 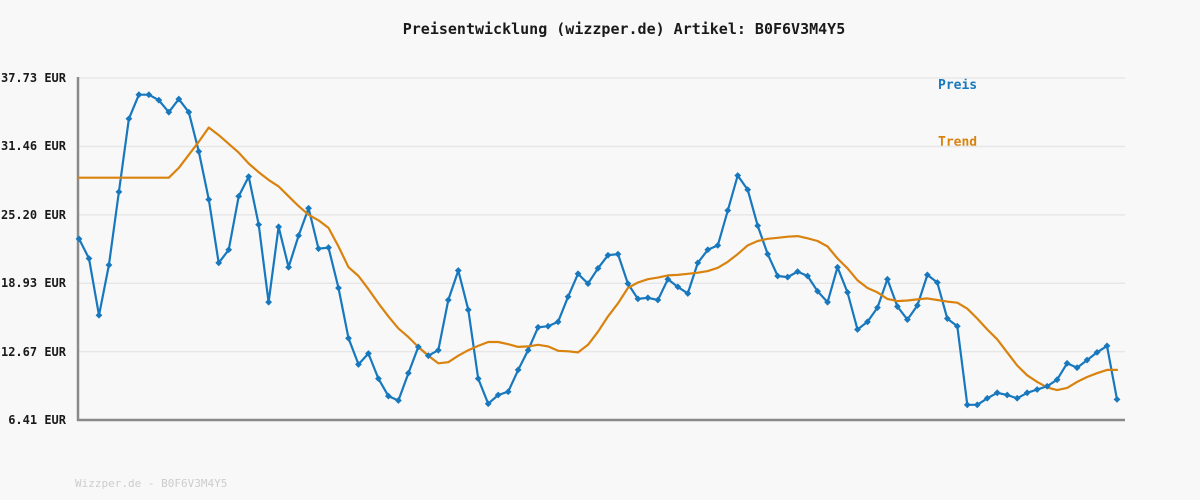 What do you see at coordinates (151, 483) in the screenshot?
I see `watermark-text: Wizzper.de - B0F6V3M4Y5` at bounding box center [151, 483].